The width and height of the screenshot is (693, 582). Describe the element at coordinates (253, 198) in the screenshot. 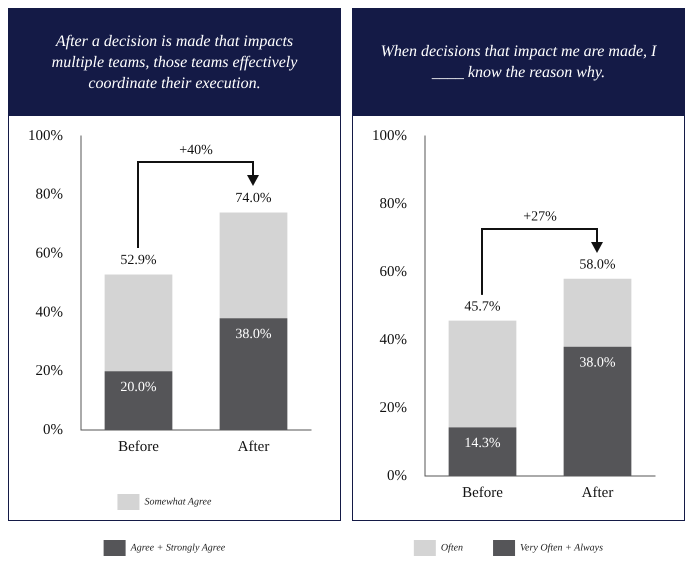

I see `total-label: 74.0%` at that location.